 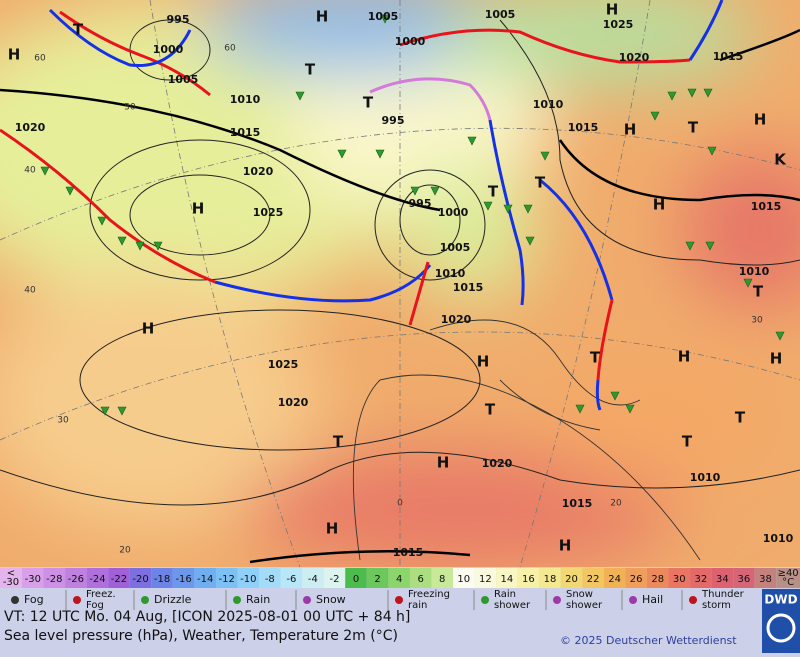 I want to click on legend-label: Snow, so click(x=331, y=599).